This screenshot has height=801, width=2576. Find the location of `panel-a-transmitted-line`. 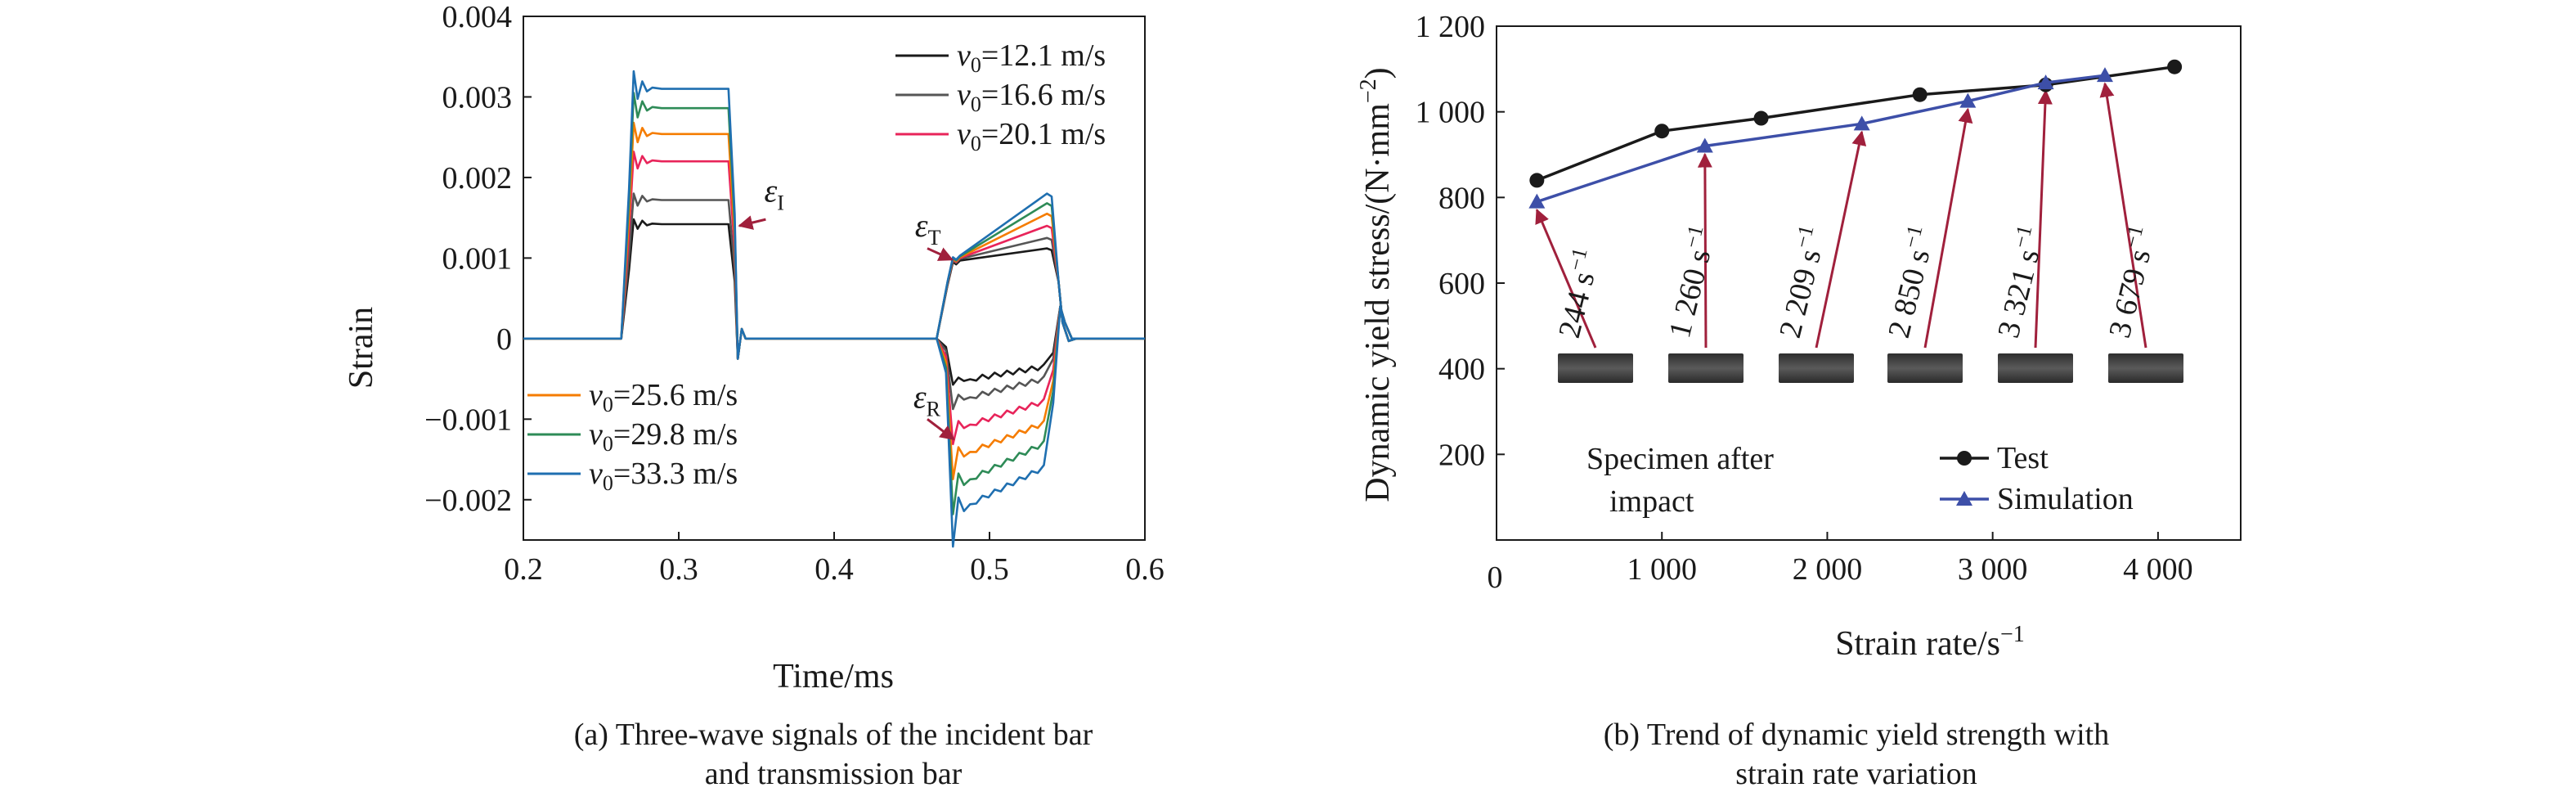

panel-a-transmitted-line is located at coordinates (1006, 267).